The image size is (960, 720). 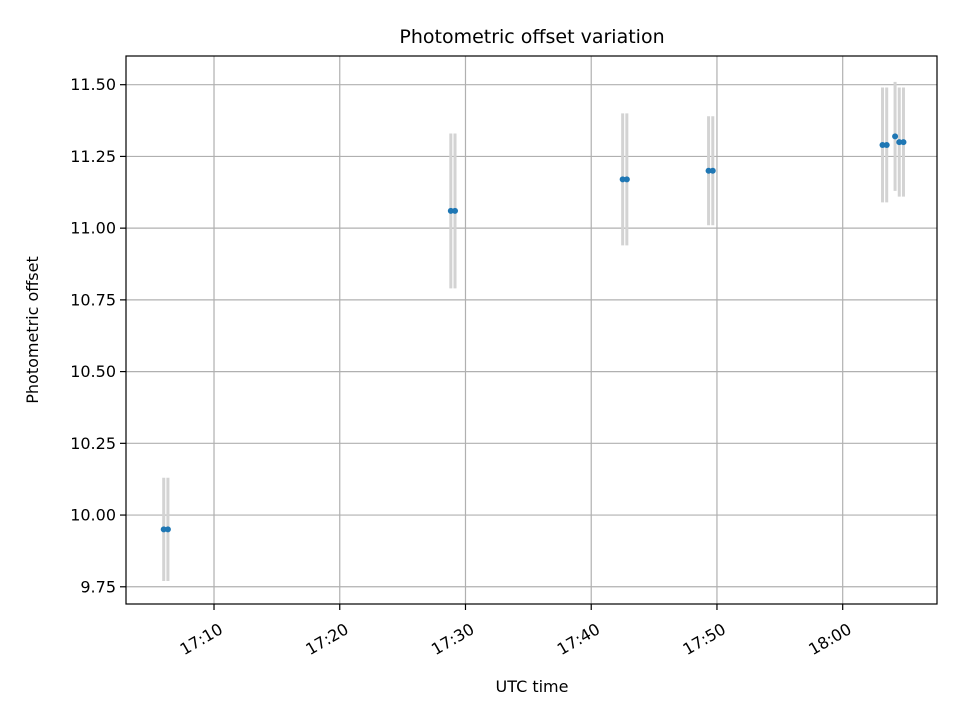 I want to click on y-tick-label: 11.00, so click(x=93, y=228).